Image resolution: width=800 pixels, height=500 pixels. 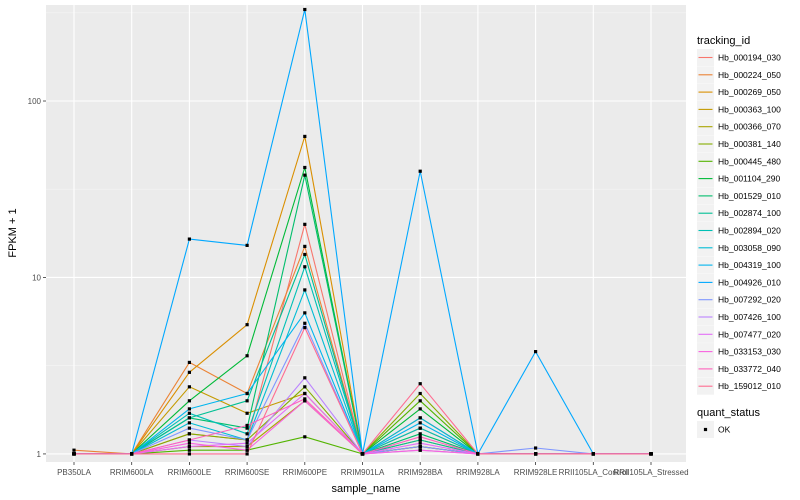 What do you see at coordinates (13, 232) in the screenshot?
I see `y-axis-title: FPKM + 1` at bounding box center [13, 232].